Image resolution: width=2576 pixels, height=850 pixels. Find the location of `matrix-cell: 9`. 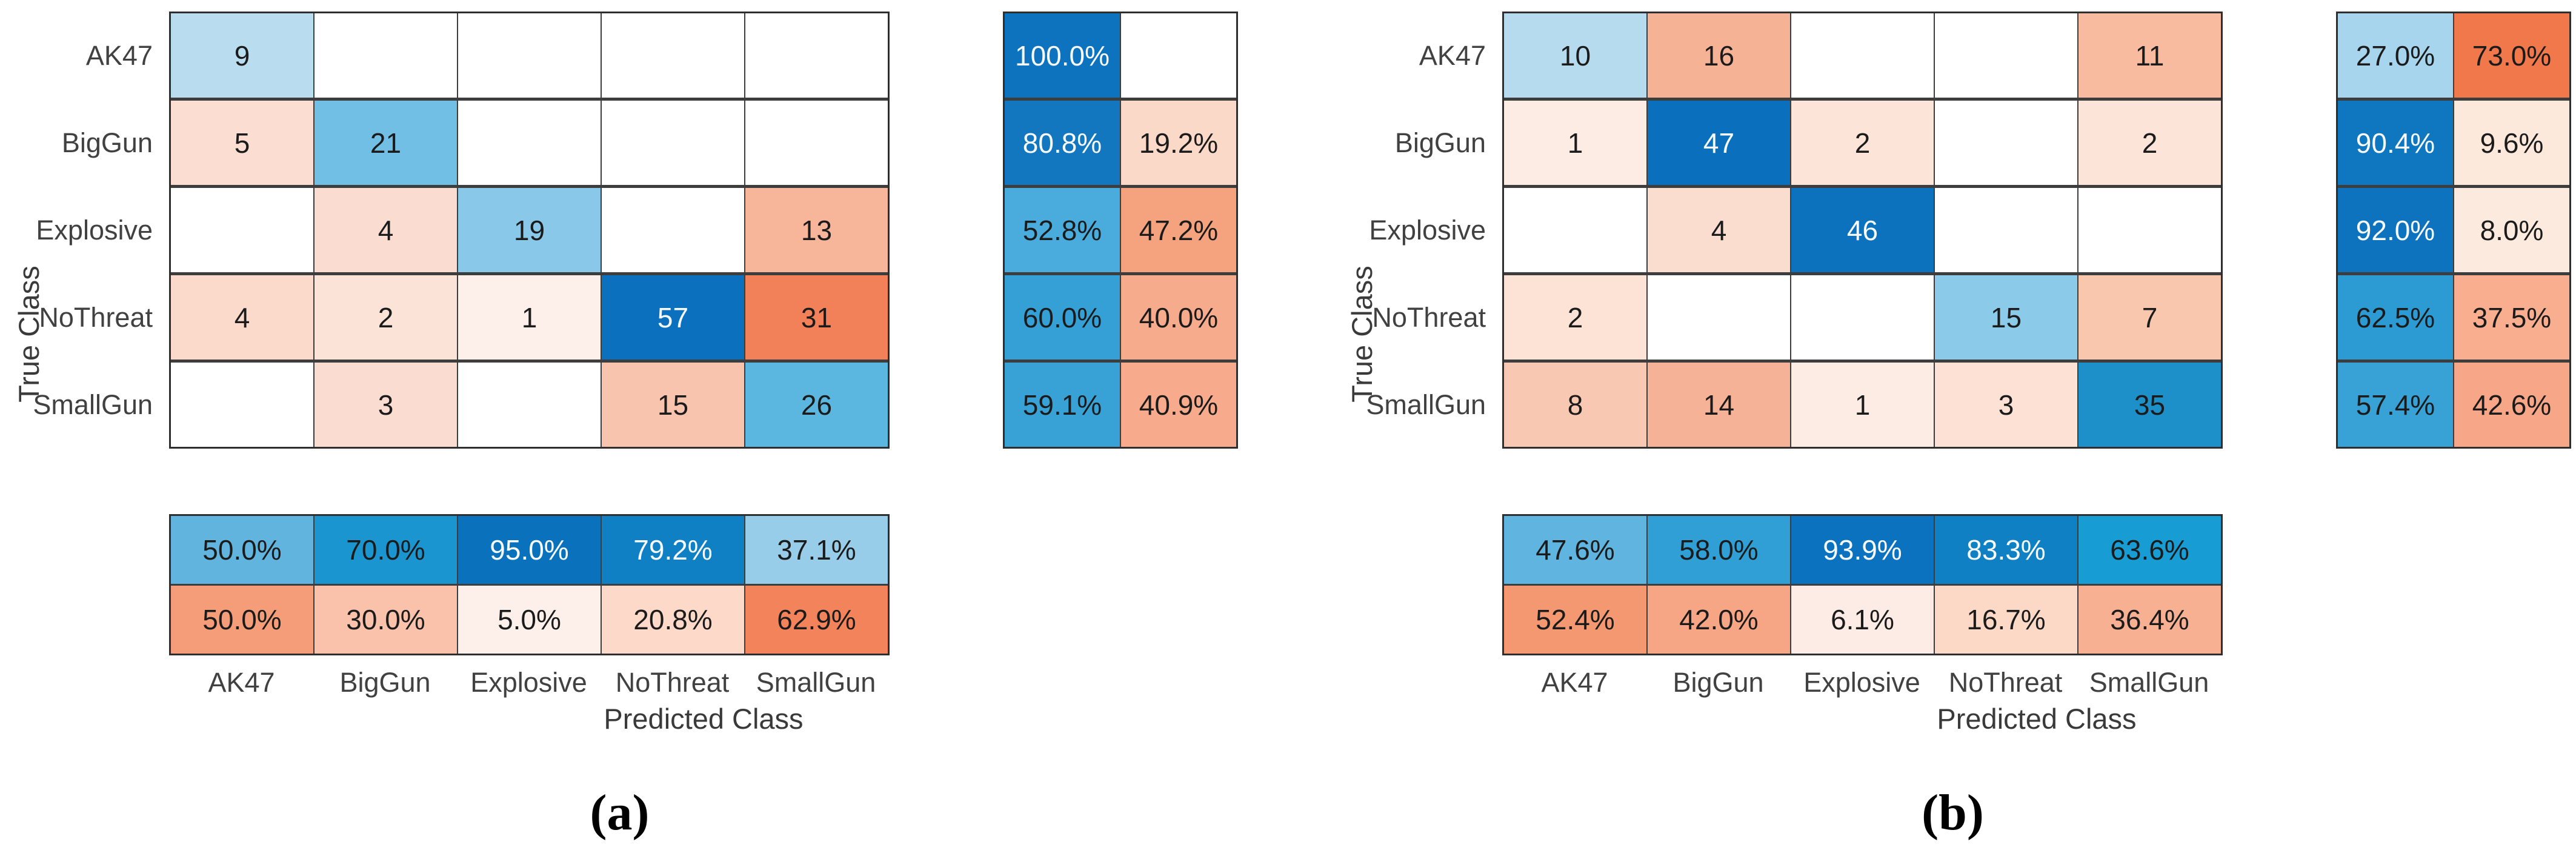

matrix-cell: 9 is located at coordinates (242, 55).